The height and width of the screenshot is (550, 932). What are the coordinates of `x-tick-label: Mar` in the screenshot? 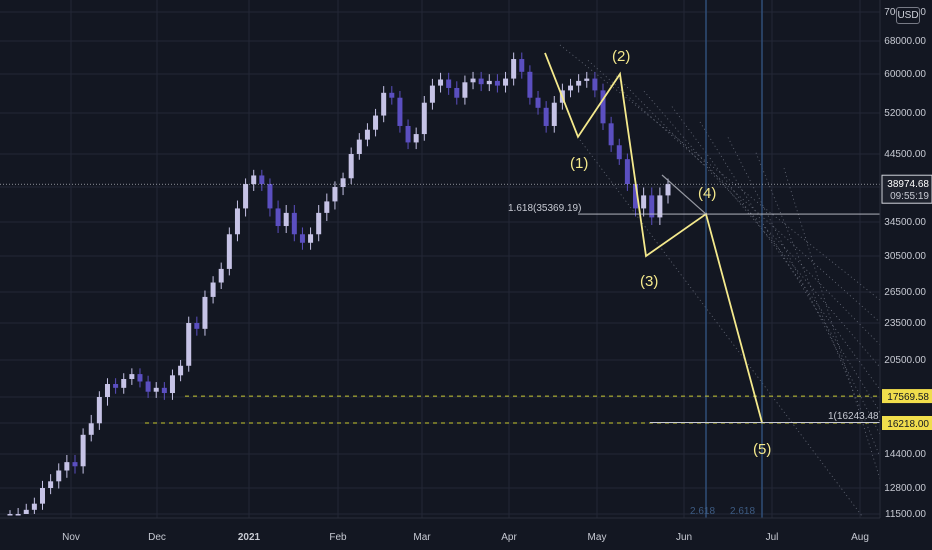 It's located at (422, 537).